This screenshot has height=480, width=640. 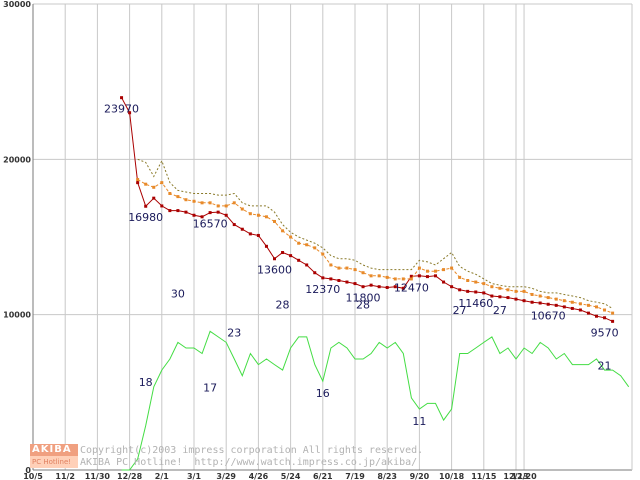 I want to click on count-data-label: 30, so click(x=178, y=294).